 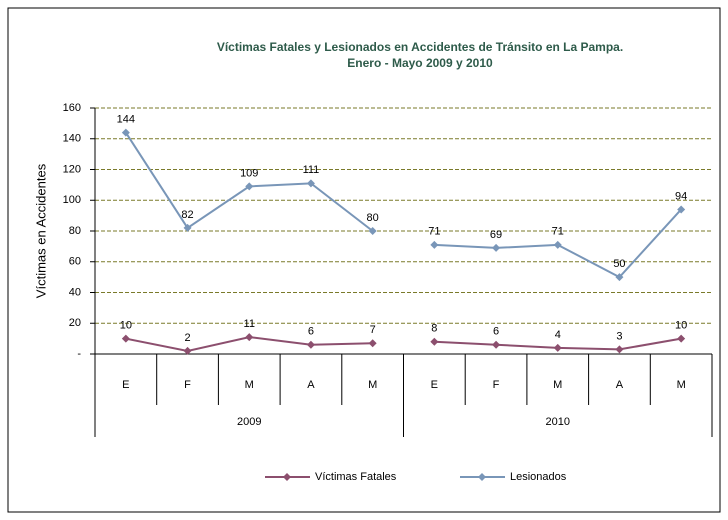 I want to click on chart-subtitle: Enero - Mayo 2009 y 2010, so click(x=420, y=63).